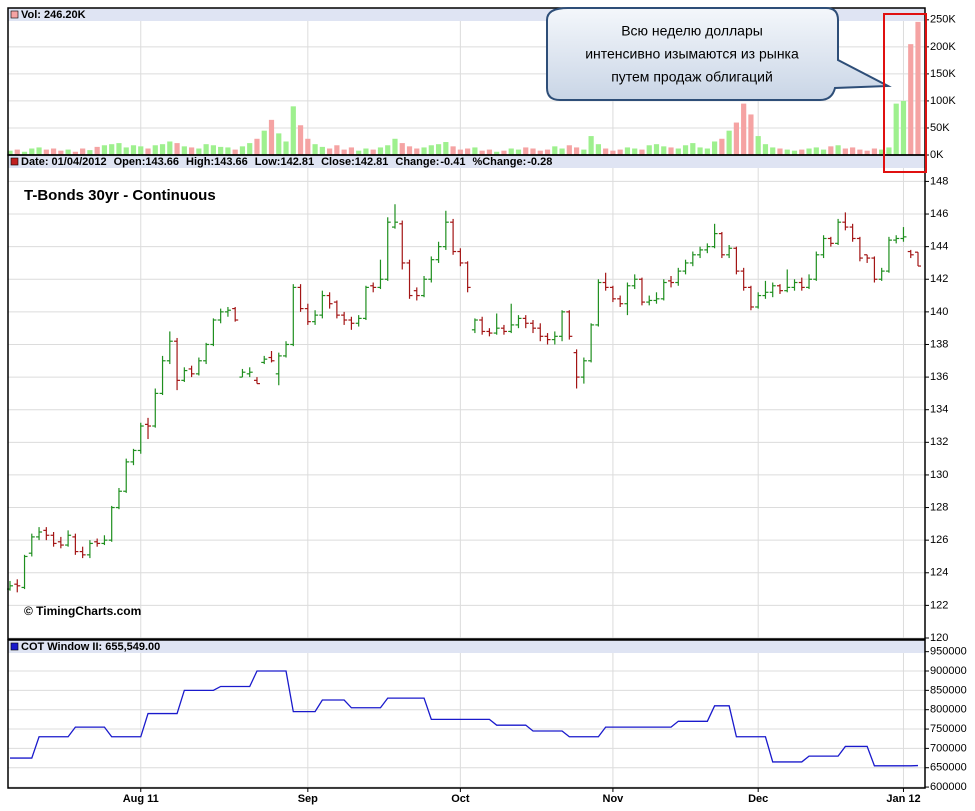 The height and width of the screenshot is (811, 975). Describe the element at coordinates (948, 671) in the screenshot. I see `y-tick-label: 900000` at that location.